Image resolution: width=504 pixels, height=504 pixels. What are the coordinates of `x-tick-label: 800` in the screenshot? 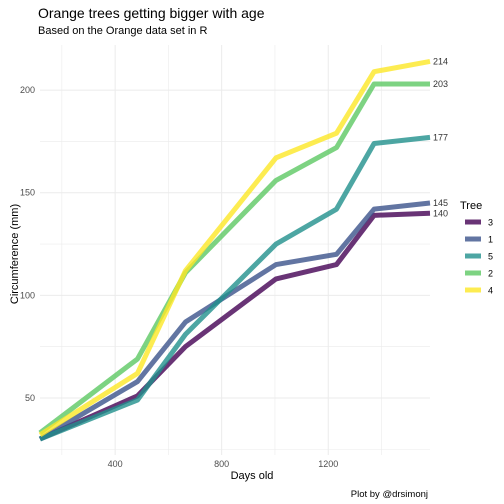 It's located at (221, 464).